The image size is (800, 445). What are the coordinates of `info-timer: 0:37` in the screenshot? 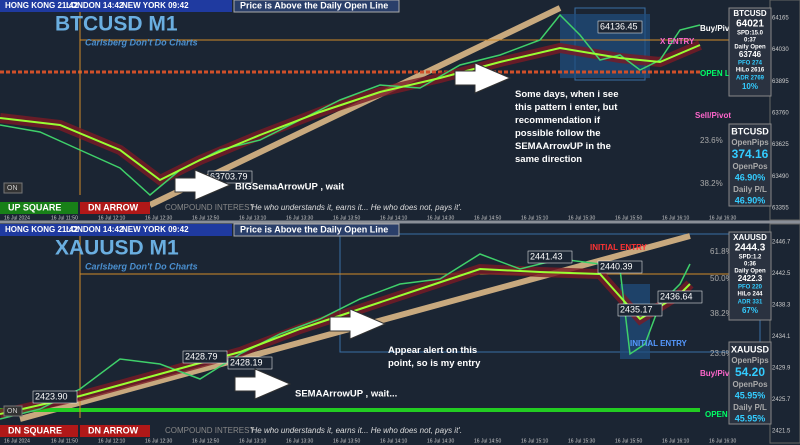 It's located at (750, 41).